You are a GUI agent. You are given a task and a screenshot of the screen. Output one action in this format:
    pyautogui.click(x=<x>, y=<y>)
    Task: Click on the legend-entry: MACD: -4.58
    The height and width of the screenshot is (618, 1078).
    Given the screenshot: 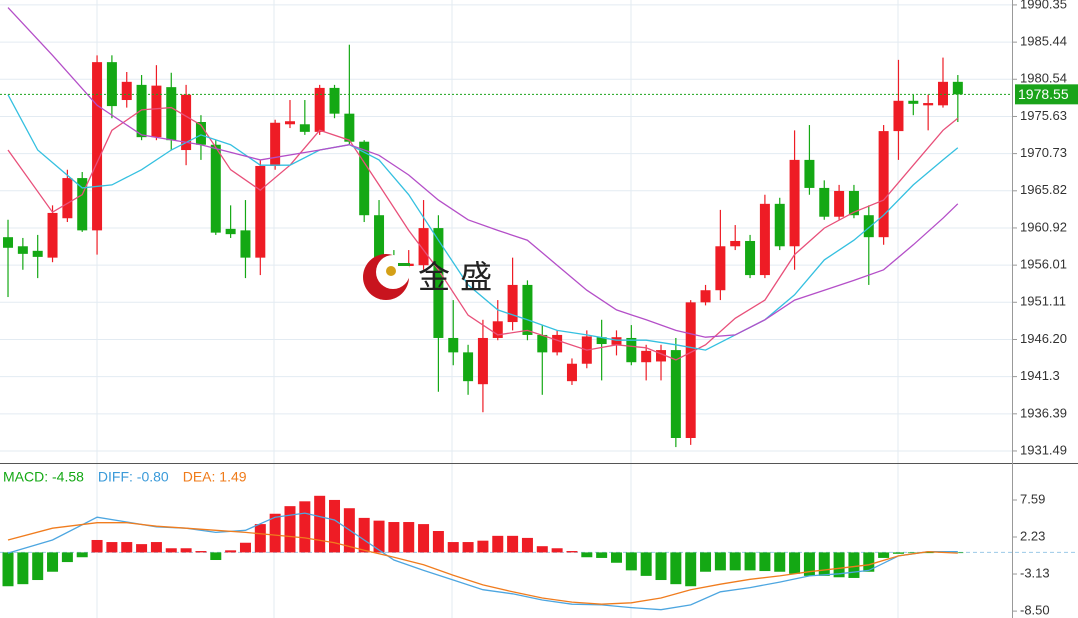 What is the action you would take?
    pyautogui.click(x=43, y=477)
    